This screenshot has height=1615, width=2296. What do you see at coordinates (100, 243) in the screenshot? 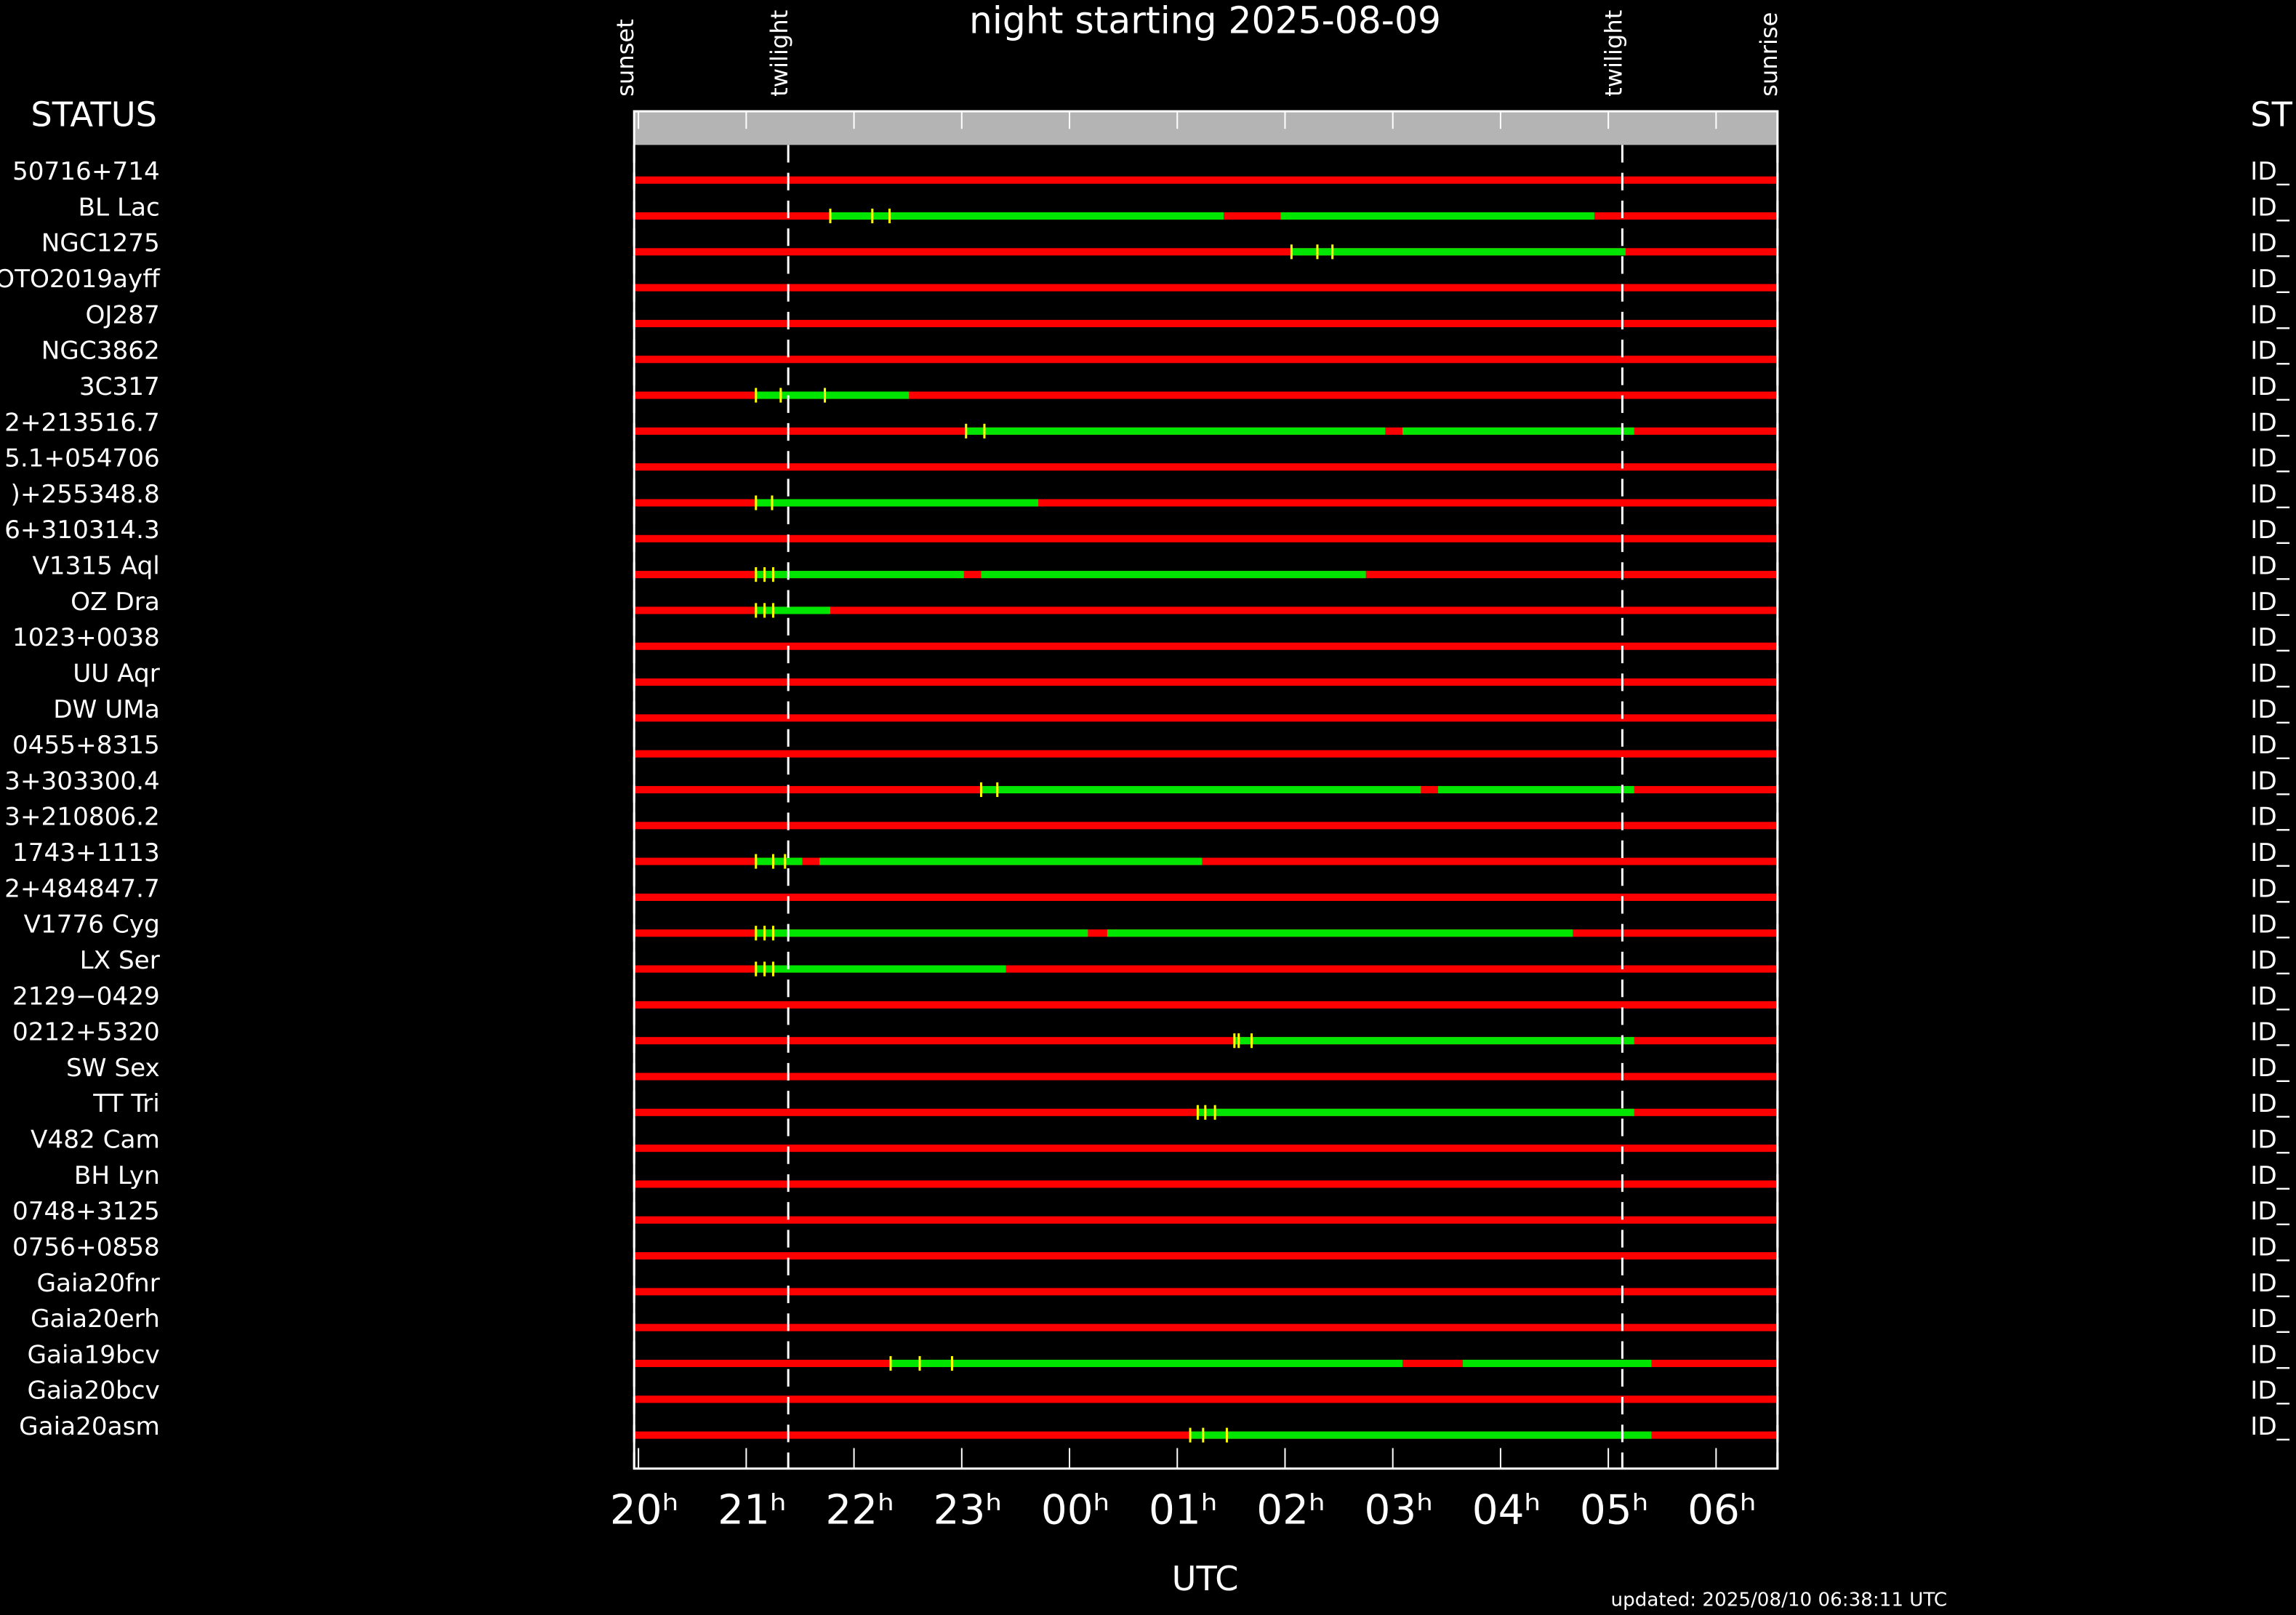
I see `row-label: NGC1275` at bounding box center [100, 243].